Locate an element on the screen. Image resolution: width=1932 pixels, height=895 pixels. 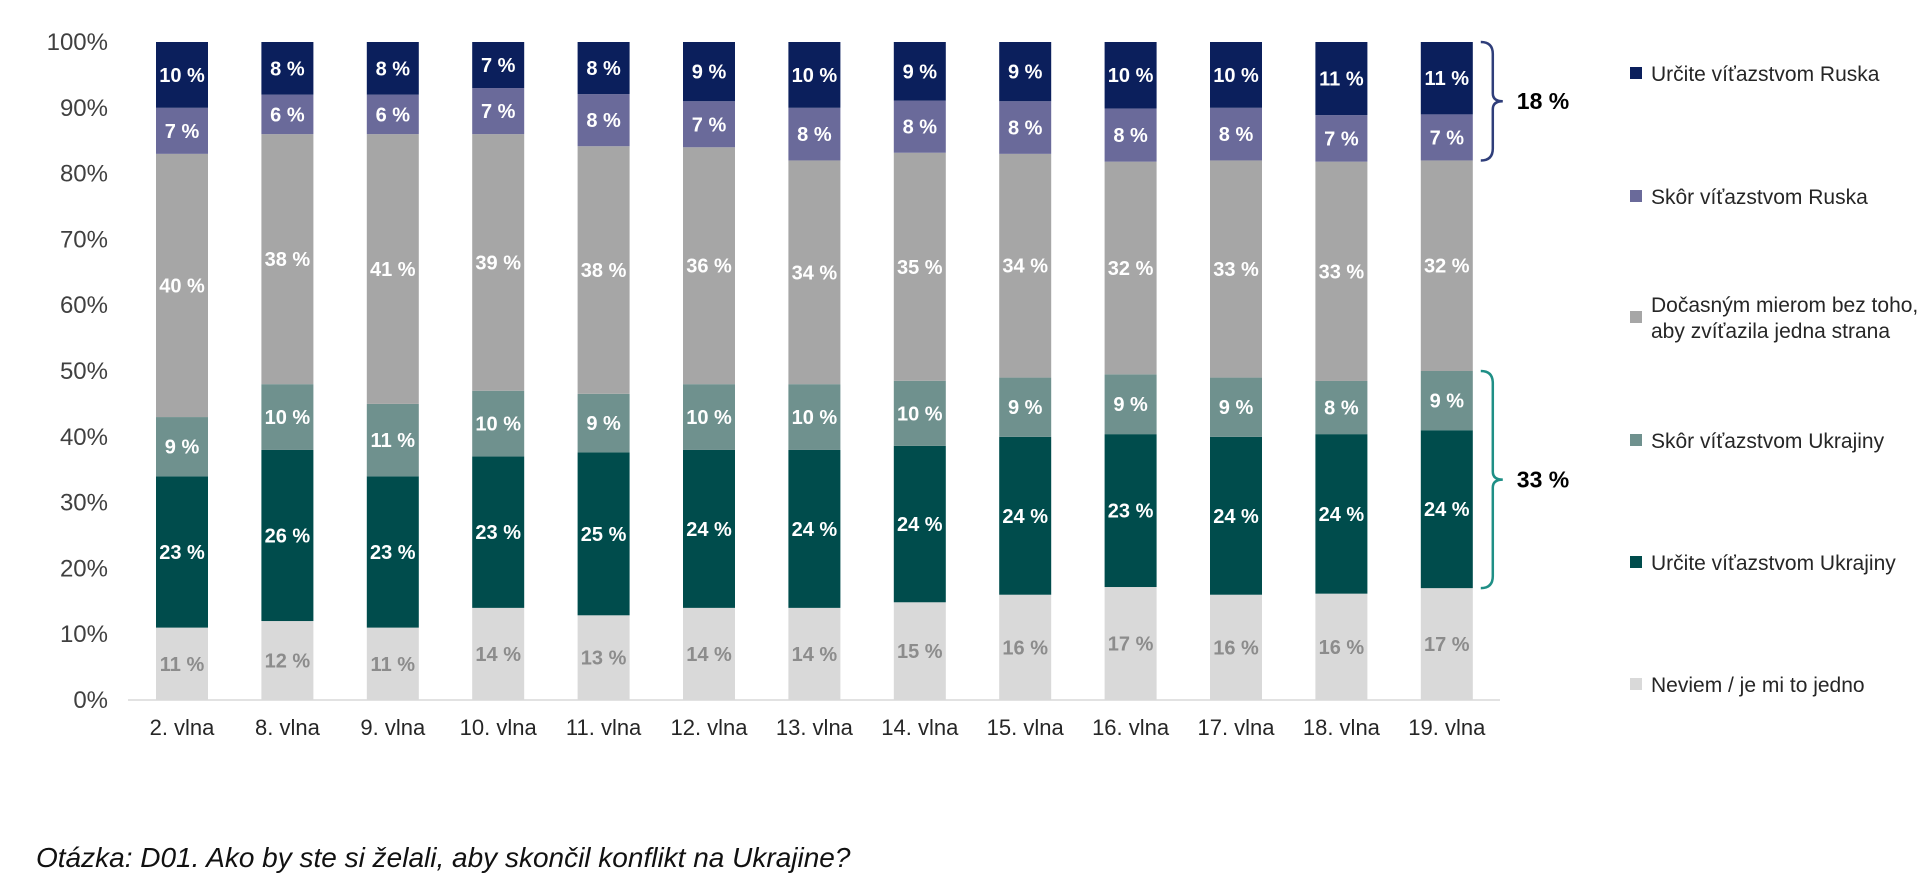
data-label: 39 % is located at coordinates (498, 263).